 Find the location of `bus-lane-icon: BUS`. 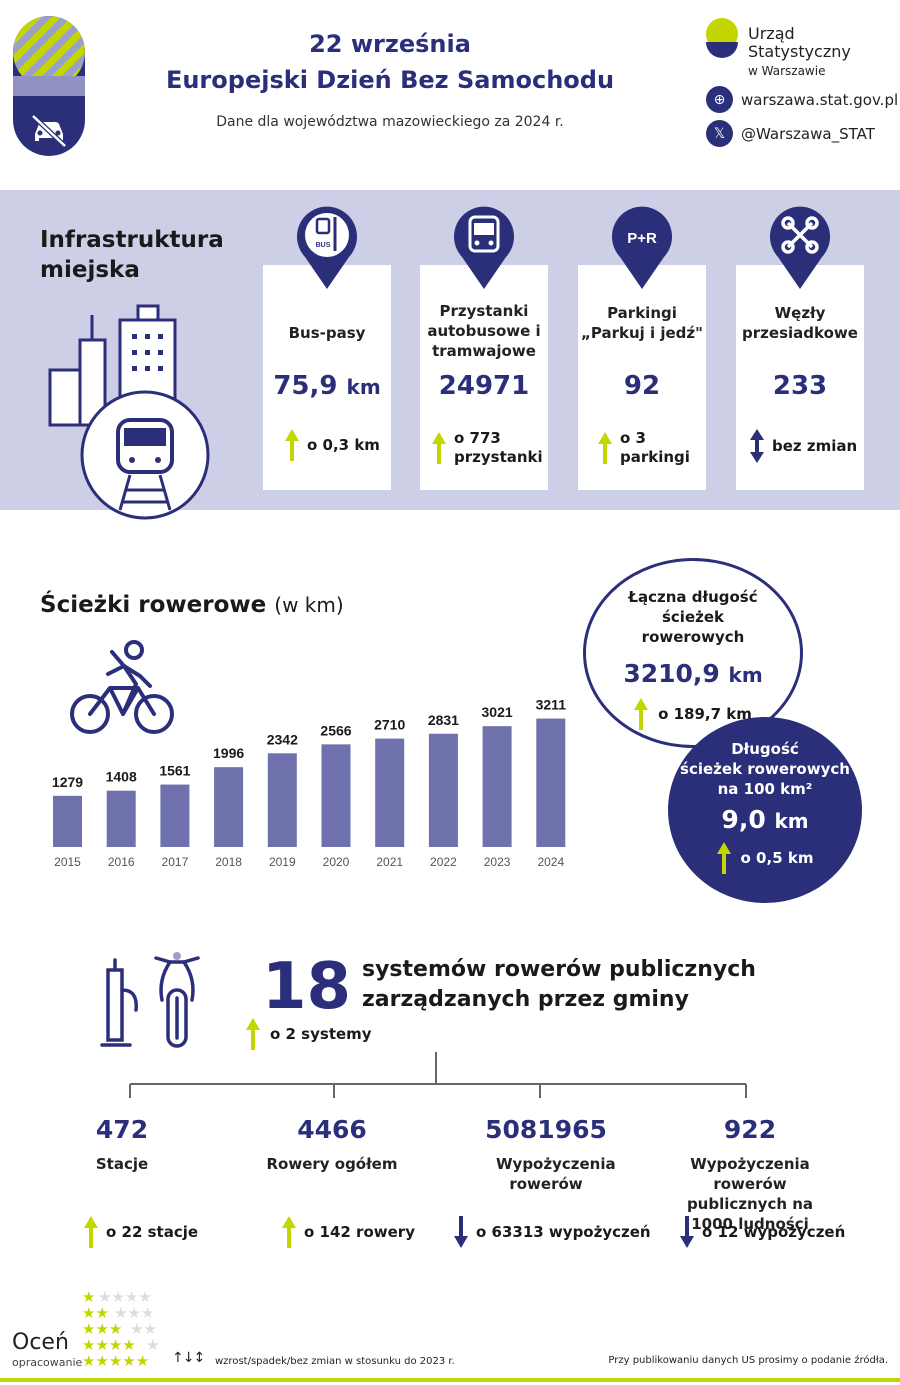

bus-lane-icon: BUS is located at coordinates (327, 247).